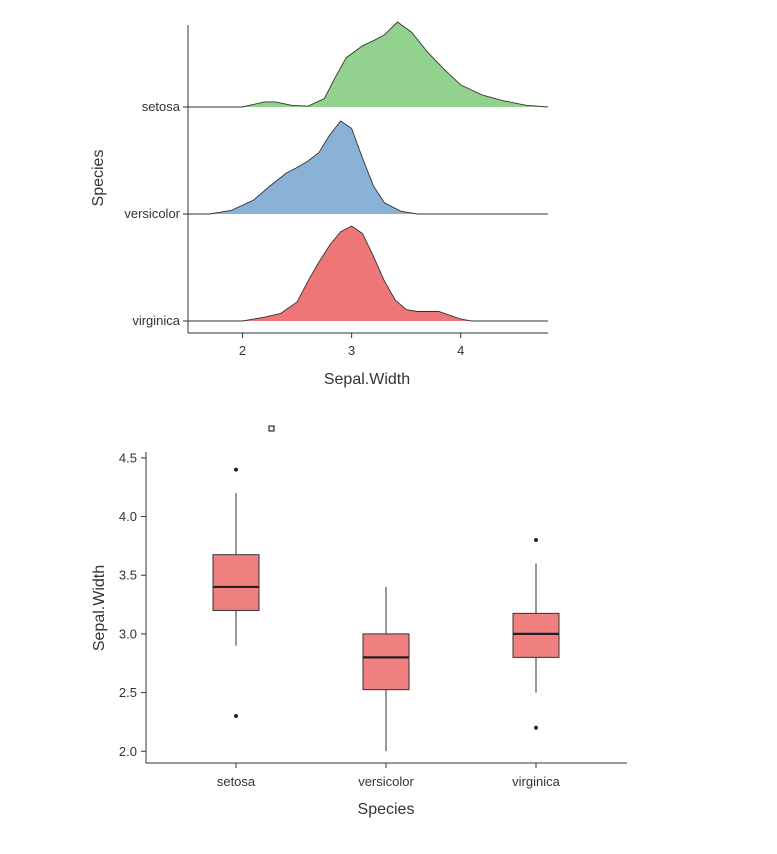  Describe the element at coordinates (386, 662) in the screenshot. I see `box-versicolor` at that location.